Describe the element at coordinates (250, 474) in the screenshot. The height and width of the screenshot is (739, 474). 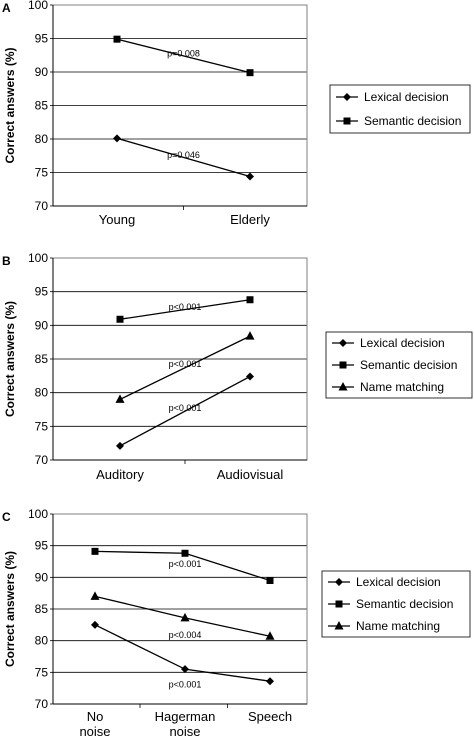
I see `x-tick-label: Audiovisual` at that location.